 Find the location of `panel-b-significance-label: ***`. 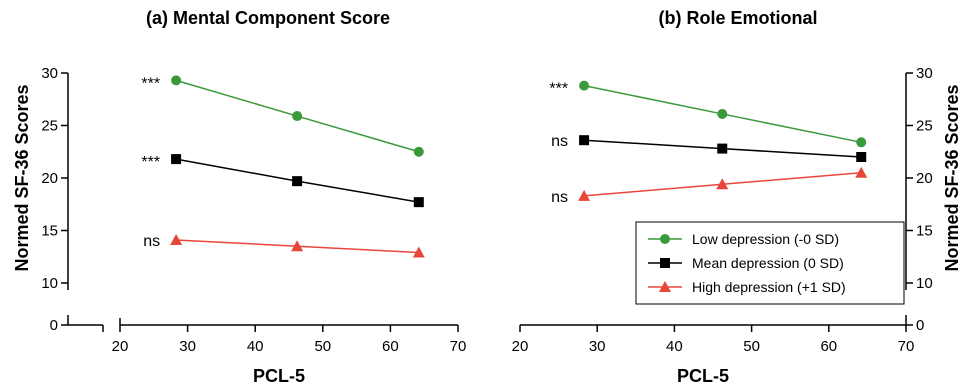

panel-b-significance-label: *** is located at coordinates (558, 89).